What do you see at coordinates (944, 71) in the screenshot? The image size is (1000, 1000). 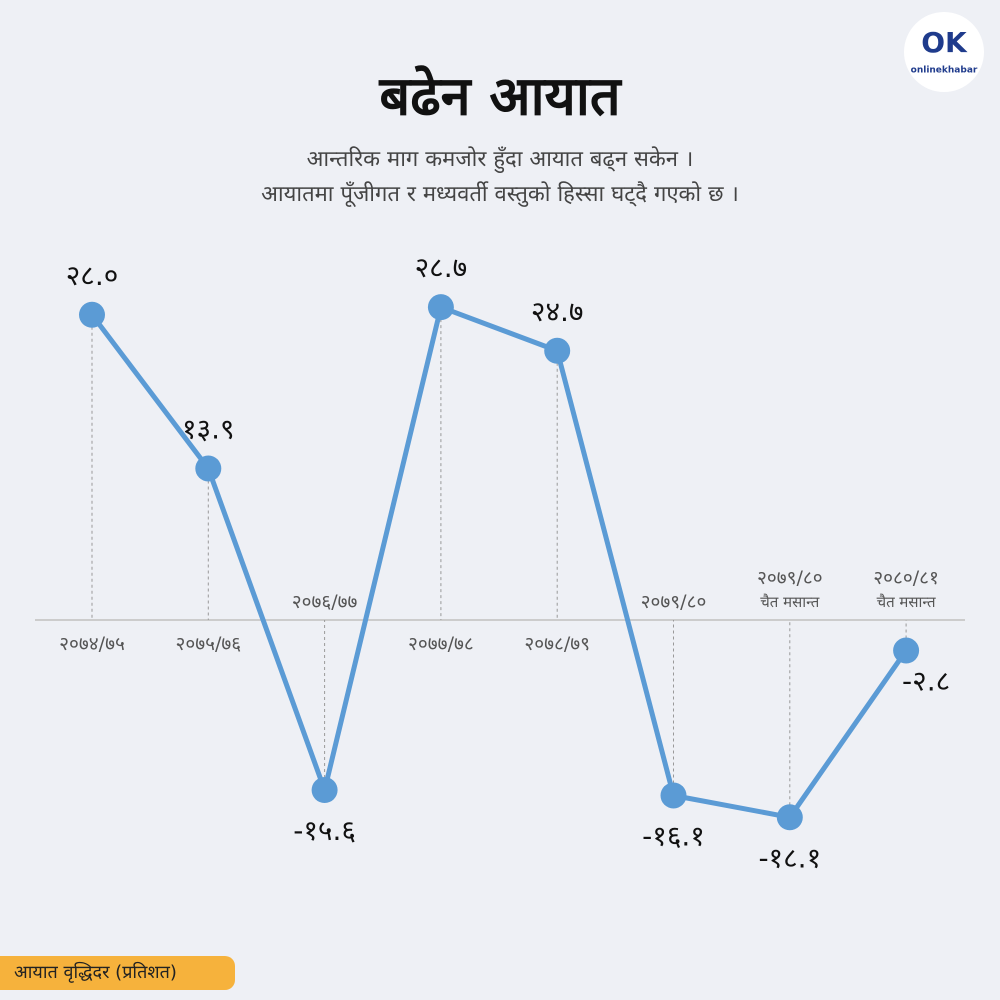 I see `logo-name: onlinekhabar` at bounding box center [944, 71].